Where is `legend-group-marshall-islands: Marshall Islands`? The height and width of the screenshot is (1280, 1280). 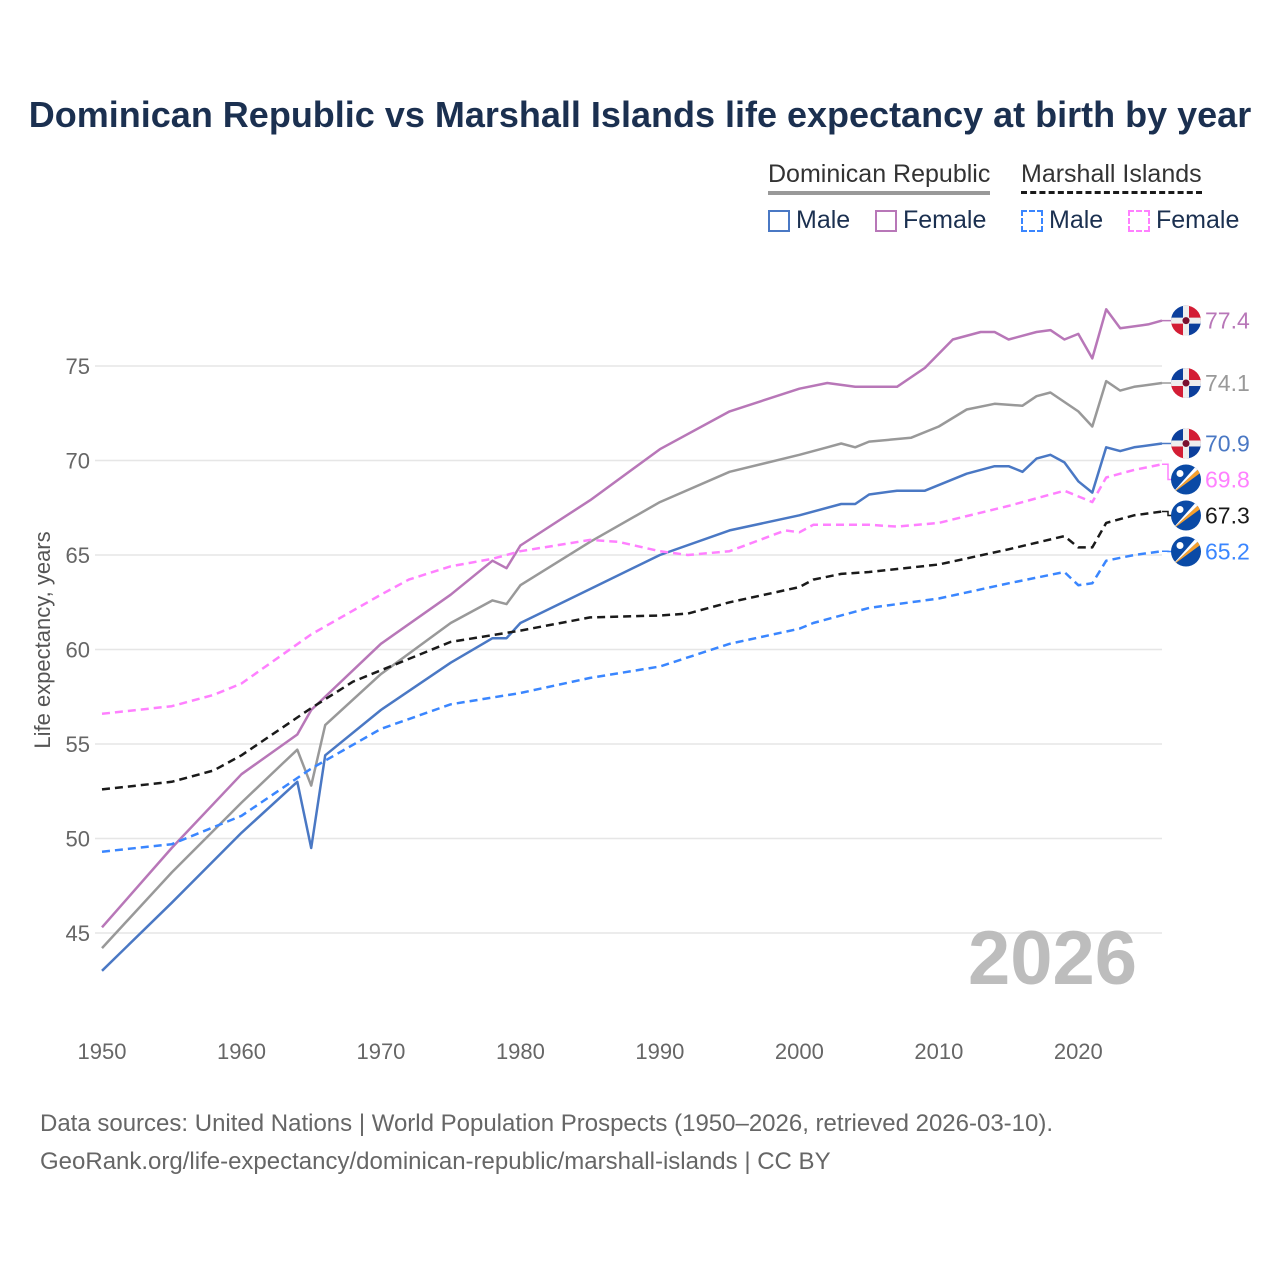 legend-group-marshall-islands: Marshall Islands is located at coordinates (1111, 177).